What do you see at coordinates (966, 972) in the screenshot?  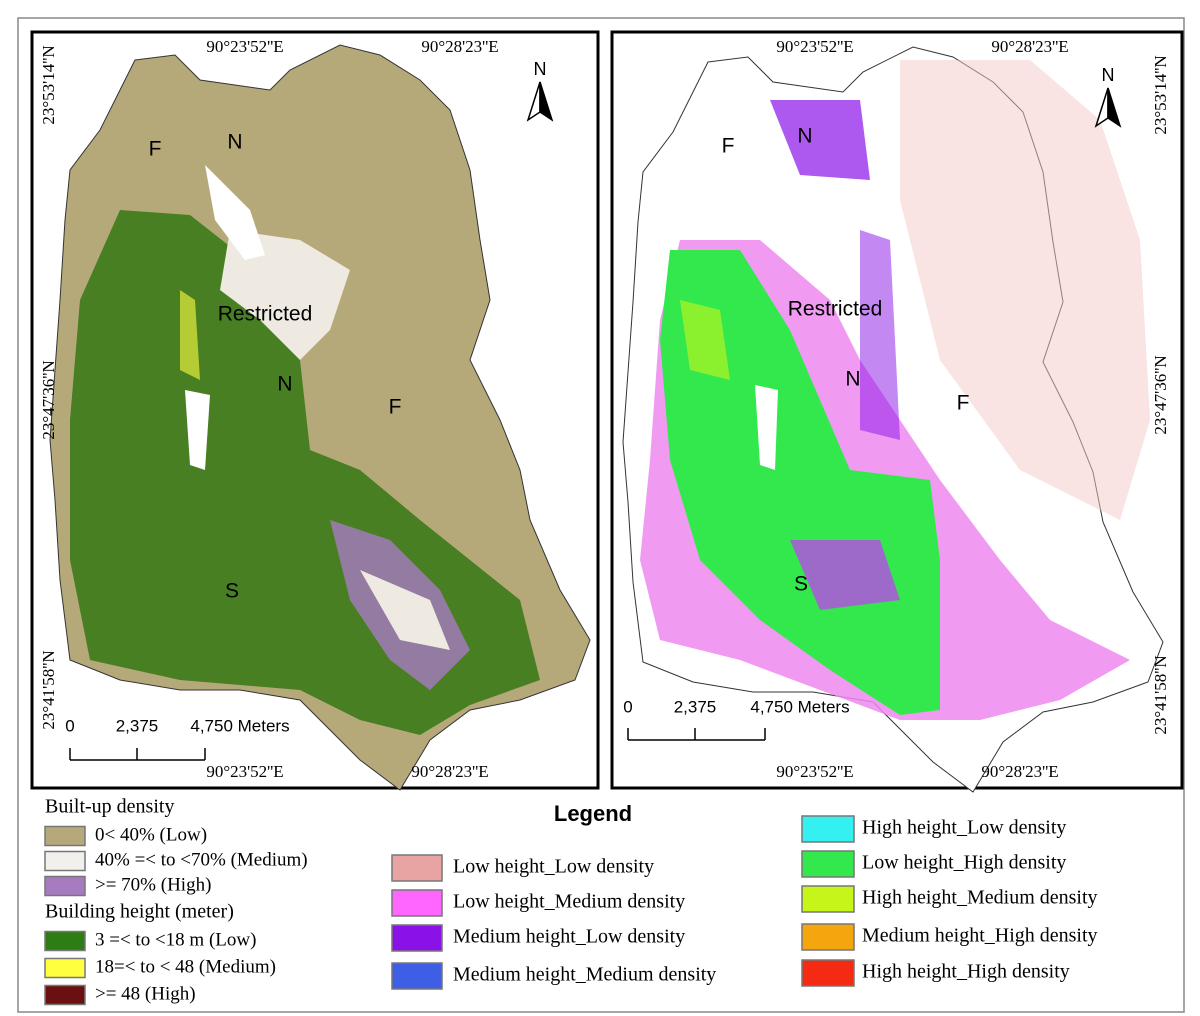 I see `legend-label: High height_High density` at bounding box center [966, 972].